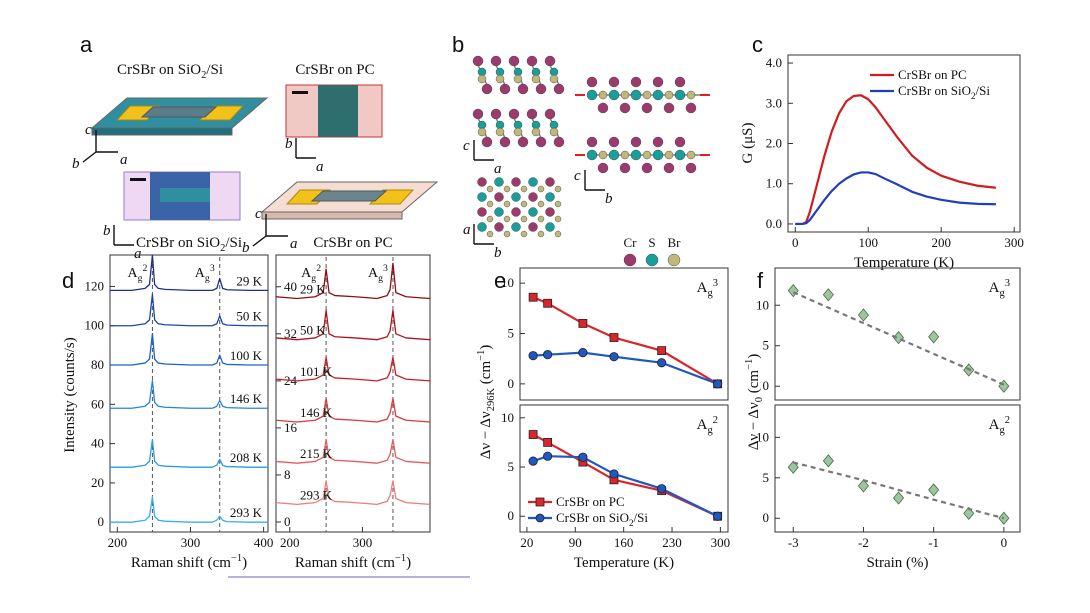 Image resolution: width=1090 pixels, height=613 pixels. What do you see at coordinates (313, 330) in the screenshot?
I see `series-label: 50 K` at bounding box center [313, 330].